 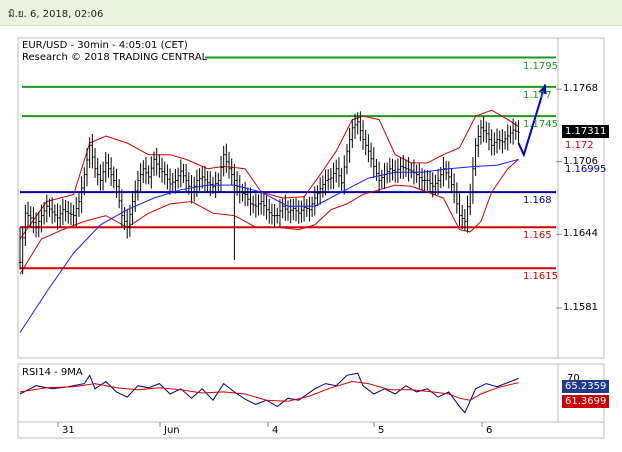 I want to click on price-tick-label: 1.1768, so click(x=580, y=89).